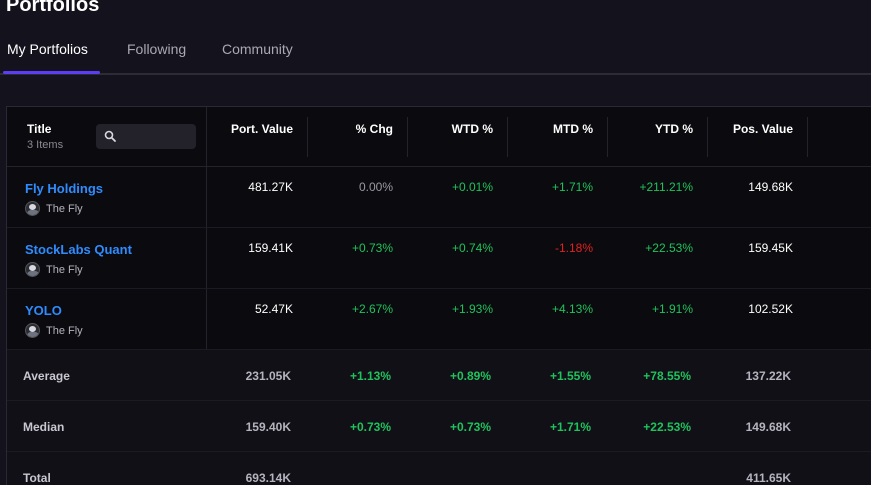  What do you see at coordinates (268, 478) in the screenshot?
I see `summary-port-value: 693.14K` at bounding box center [268, 478].